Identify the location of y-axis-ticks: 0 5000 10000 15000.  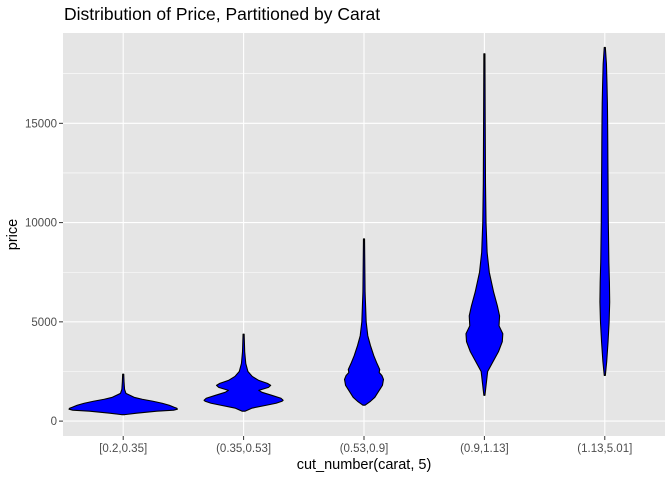
(44, 273).